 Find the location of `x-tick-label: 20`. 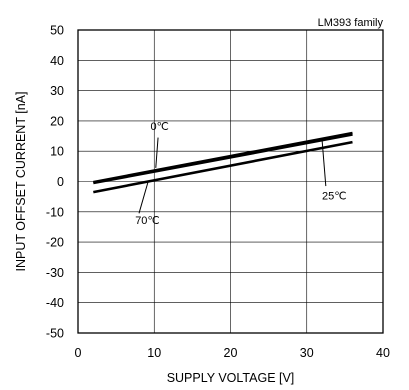

x-tick-label: 20 is located at coordinates (231, 353).